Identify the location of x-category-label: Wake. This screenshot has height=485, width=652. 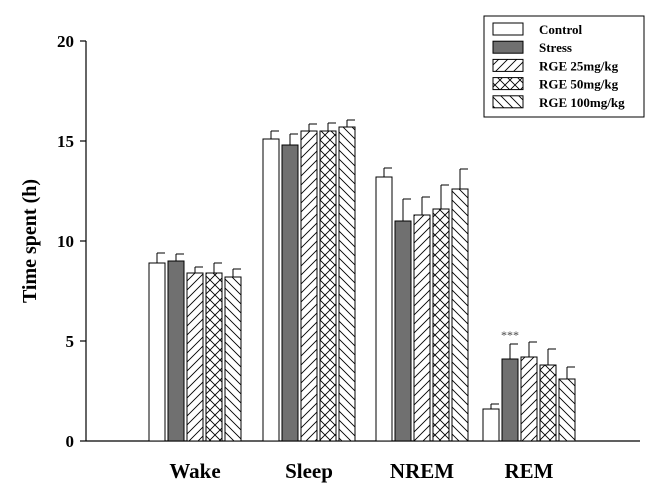
(194, 471).